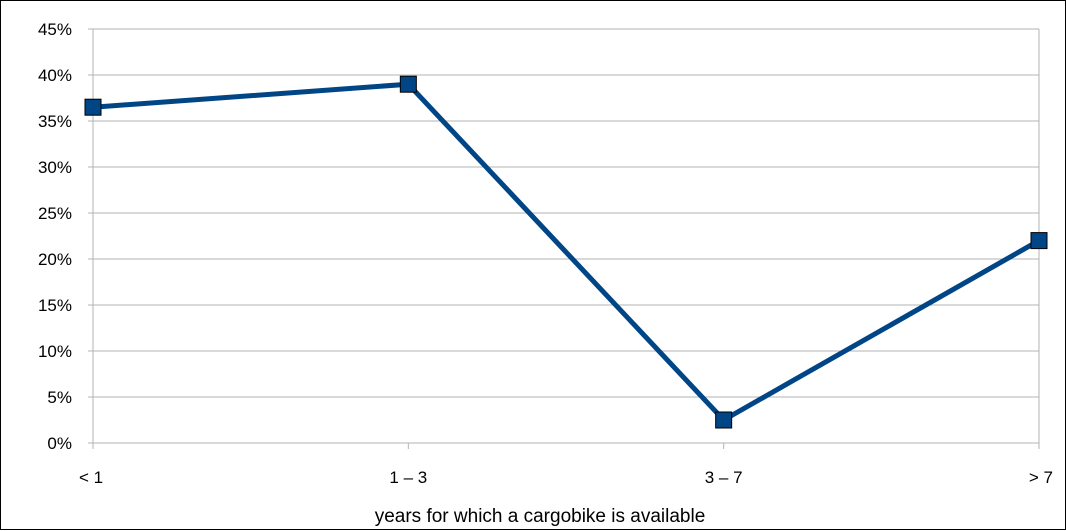  Describe the element at coordinates (55, 305) in the screenshot. I see `y-tick-label: 15%` at that location.